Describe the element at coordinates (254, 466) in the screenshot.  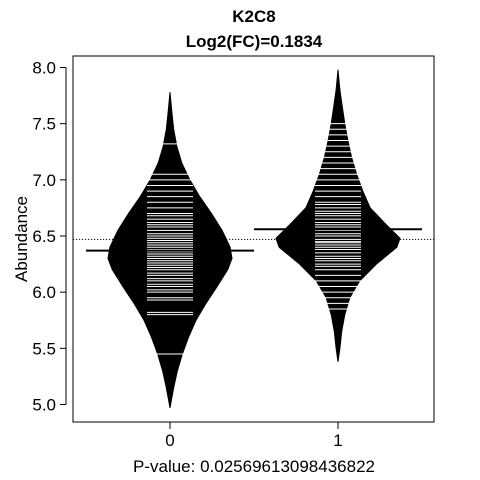
I see `x-axis-label: P-value: 0.02569613098436822` at that location.